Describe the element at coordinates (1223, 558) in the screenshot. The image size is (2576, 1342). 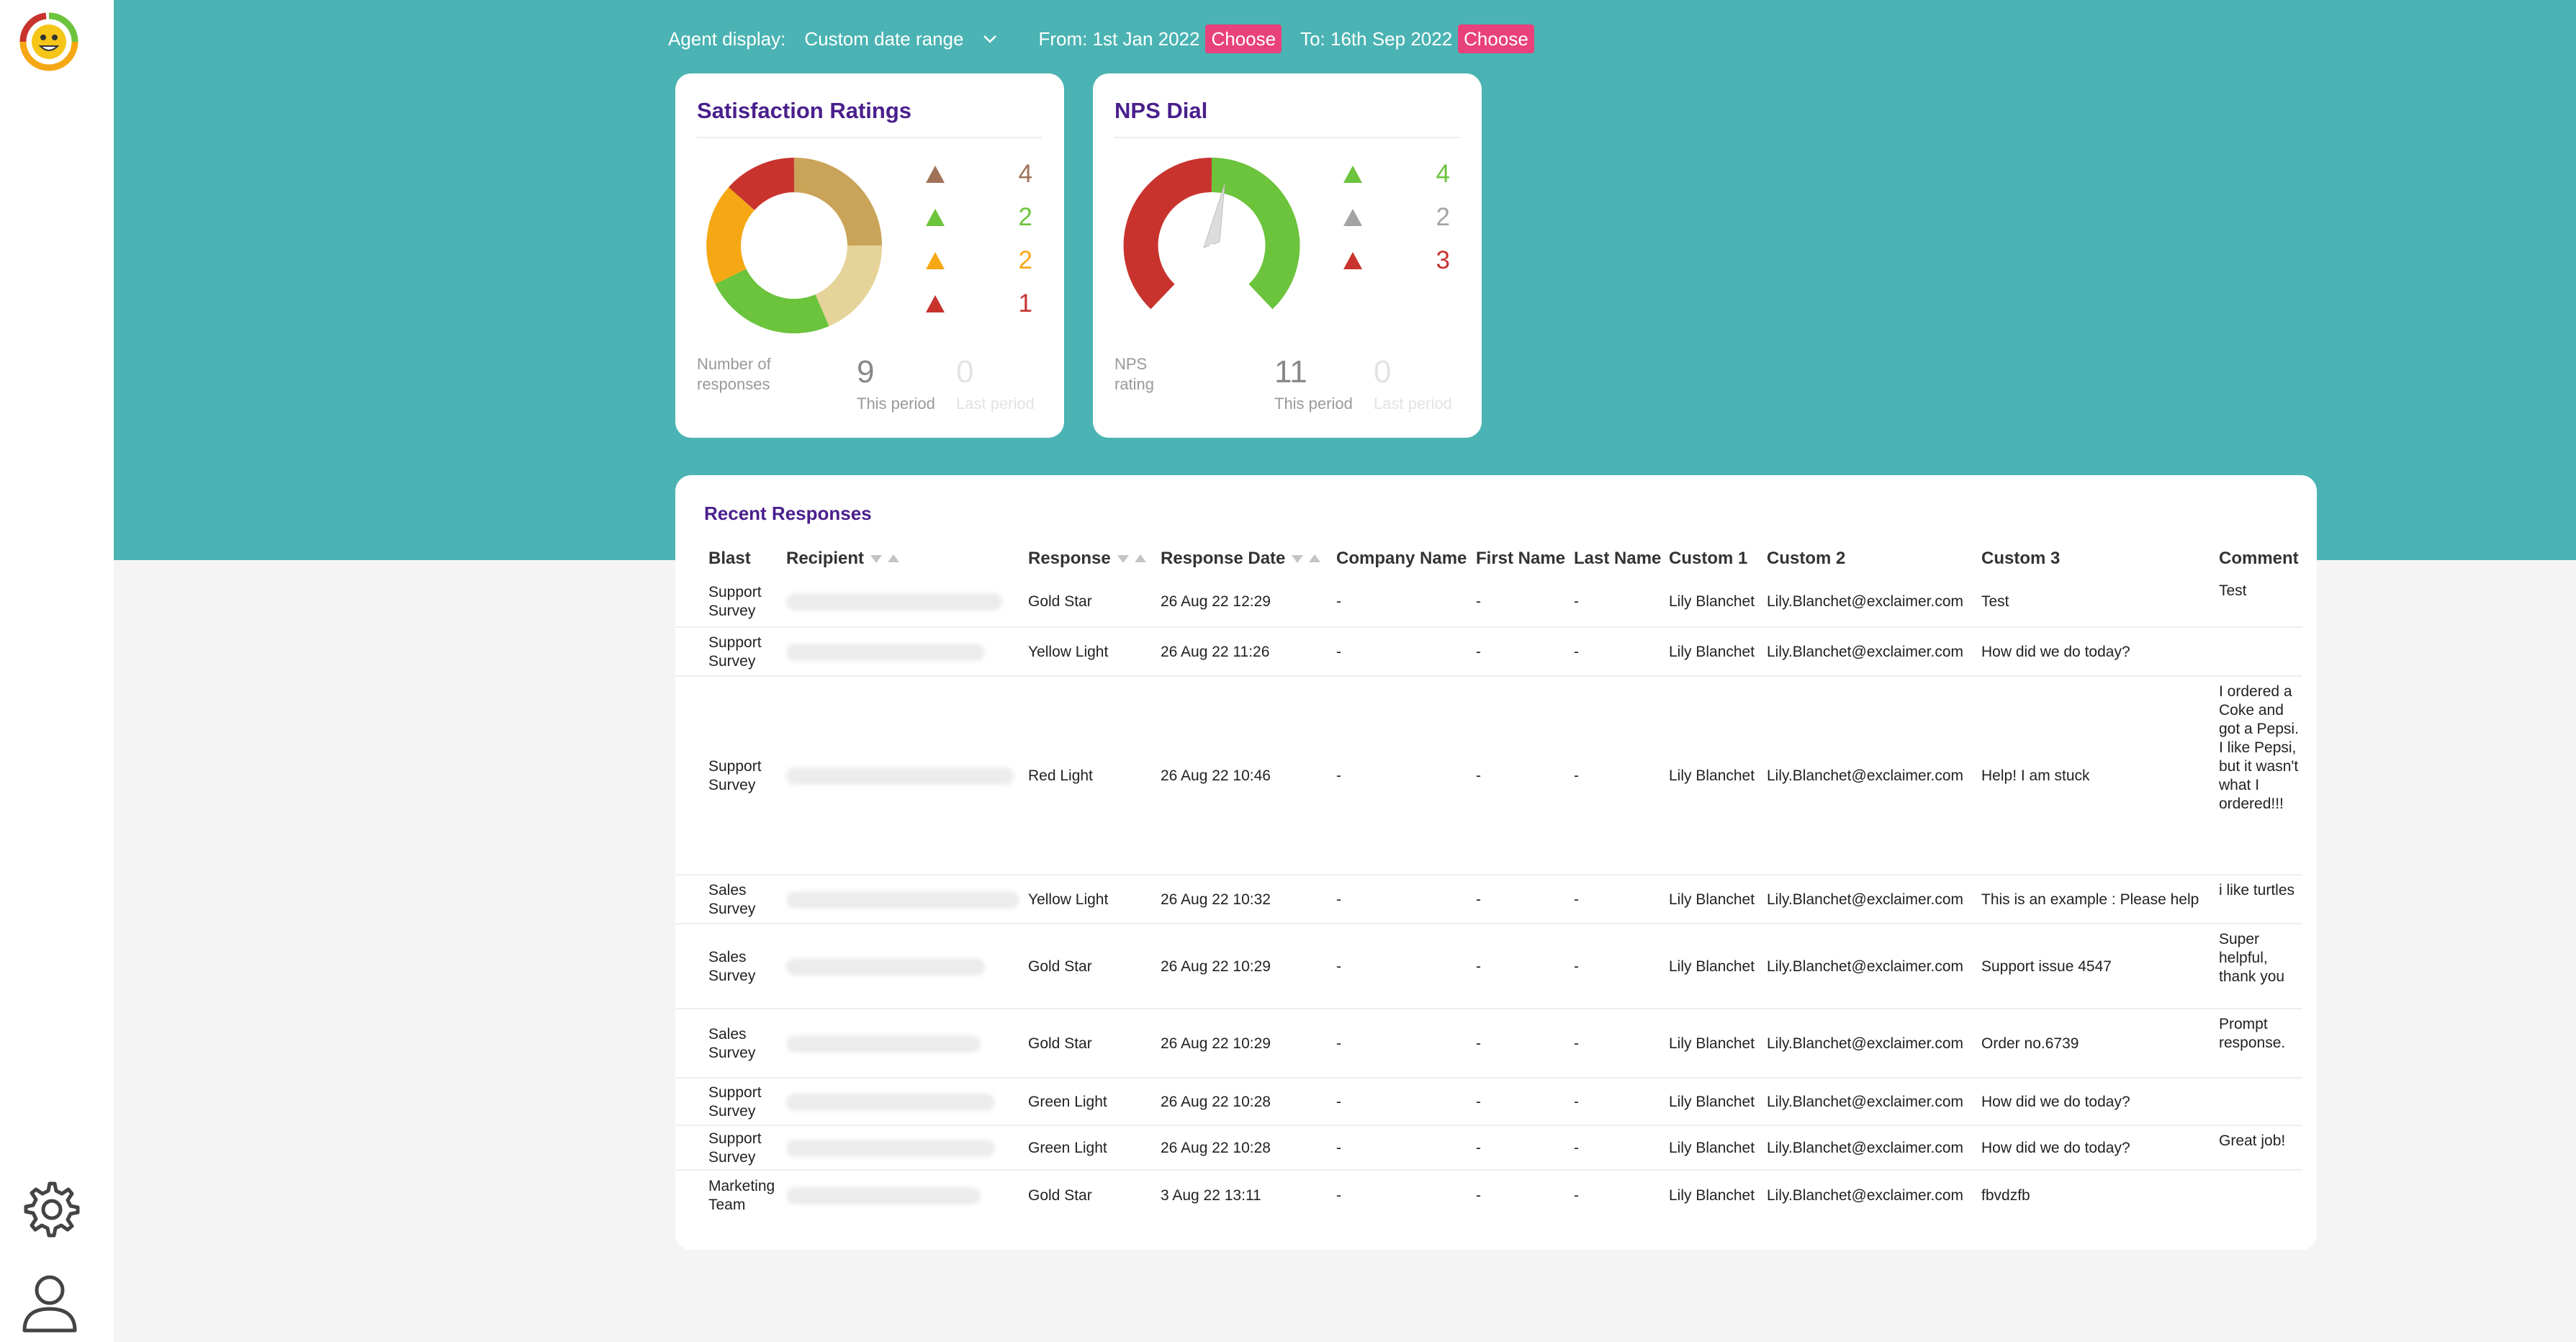
I see `header-label: Response Date` at that location.